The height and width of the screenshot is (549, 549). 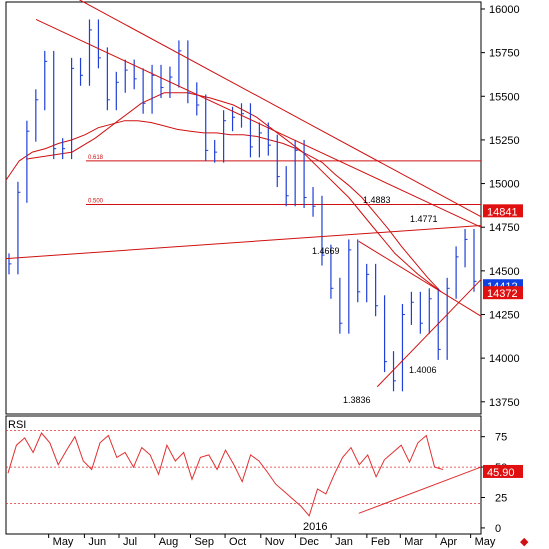 I want to click on x-tick-label: Mar, so click(x=413, y=542).